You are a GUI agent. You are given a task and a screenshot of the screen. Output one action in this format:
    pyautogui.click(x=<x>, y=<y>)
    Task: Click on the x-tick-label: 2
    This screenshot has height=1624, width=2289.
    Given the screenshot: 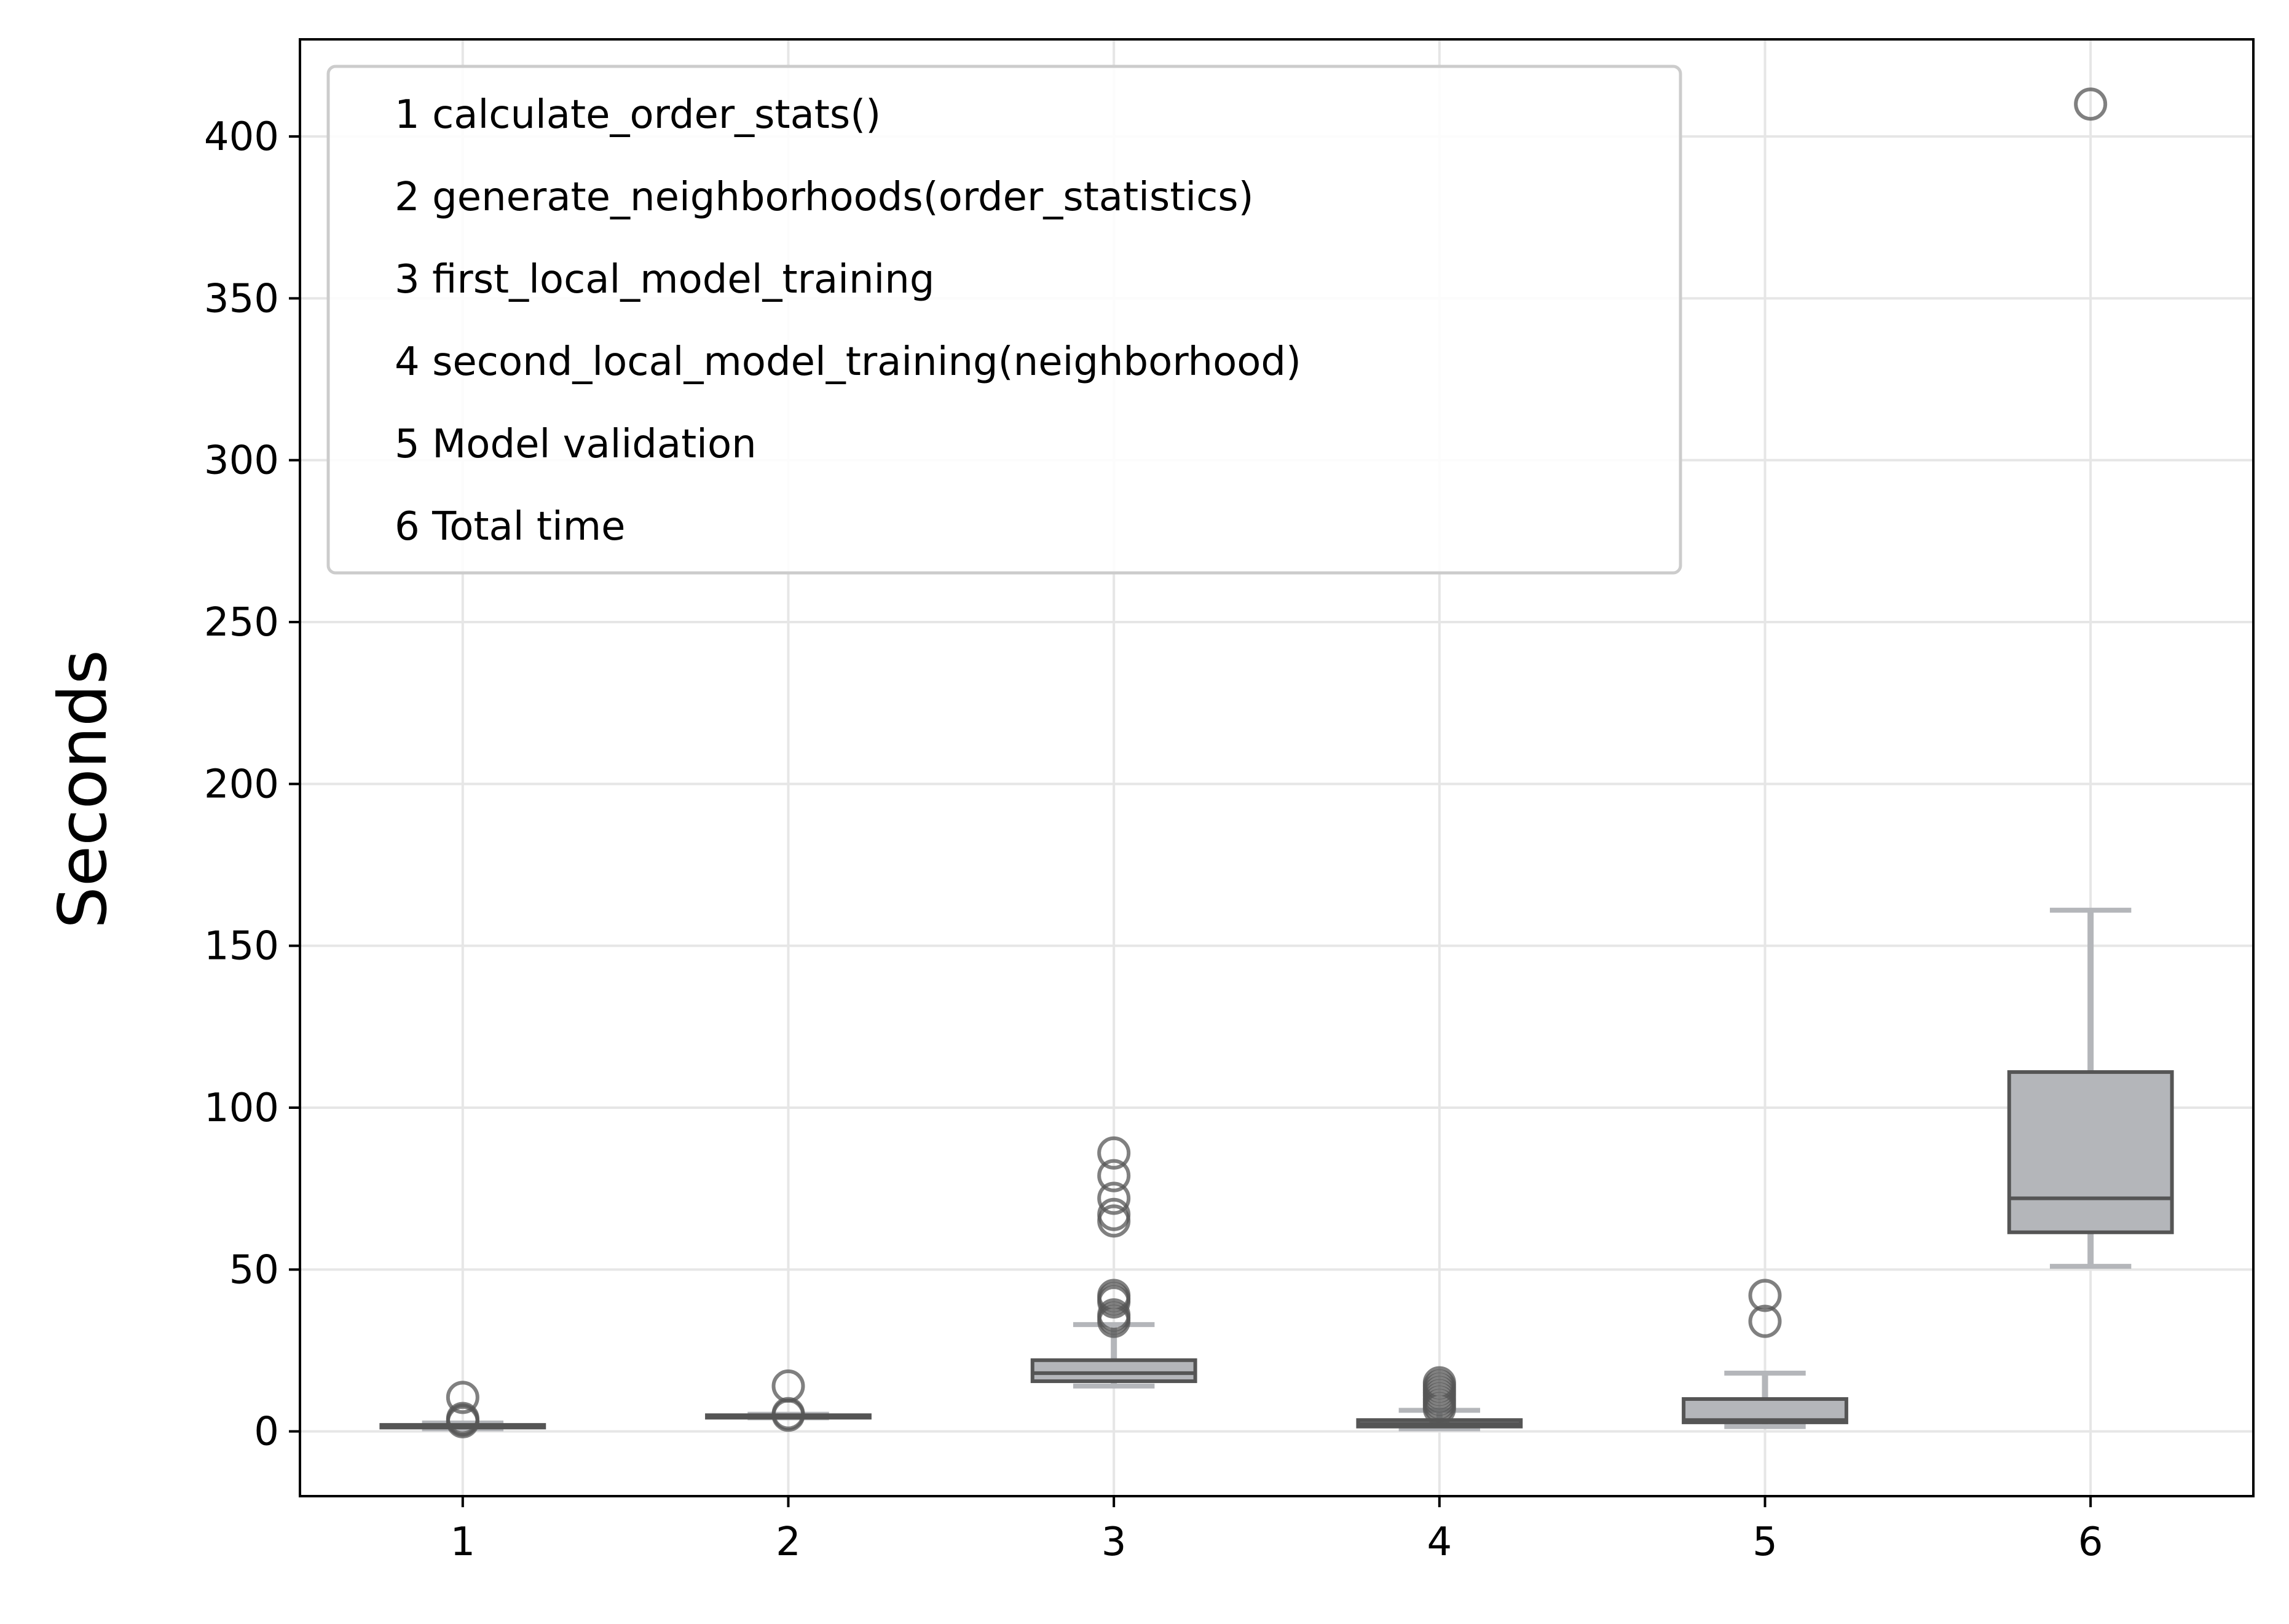 What is the action you would take?
    pyautogui.click(x=788, y=1542)
    